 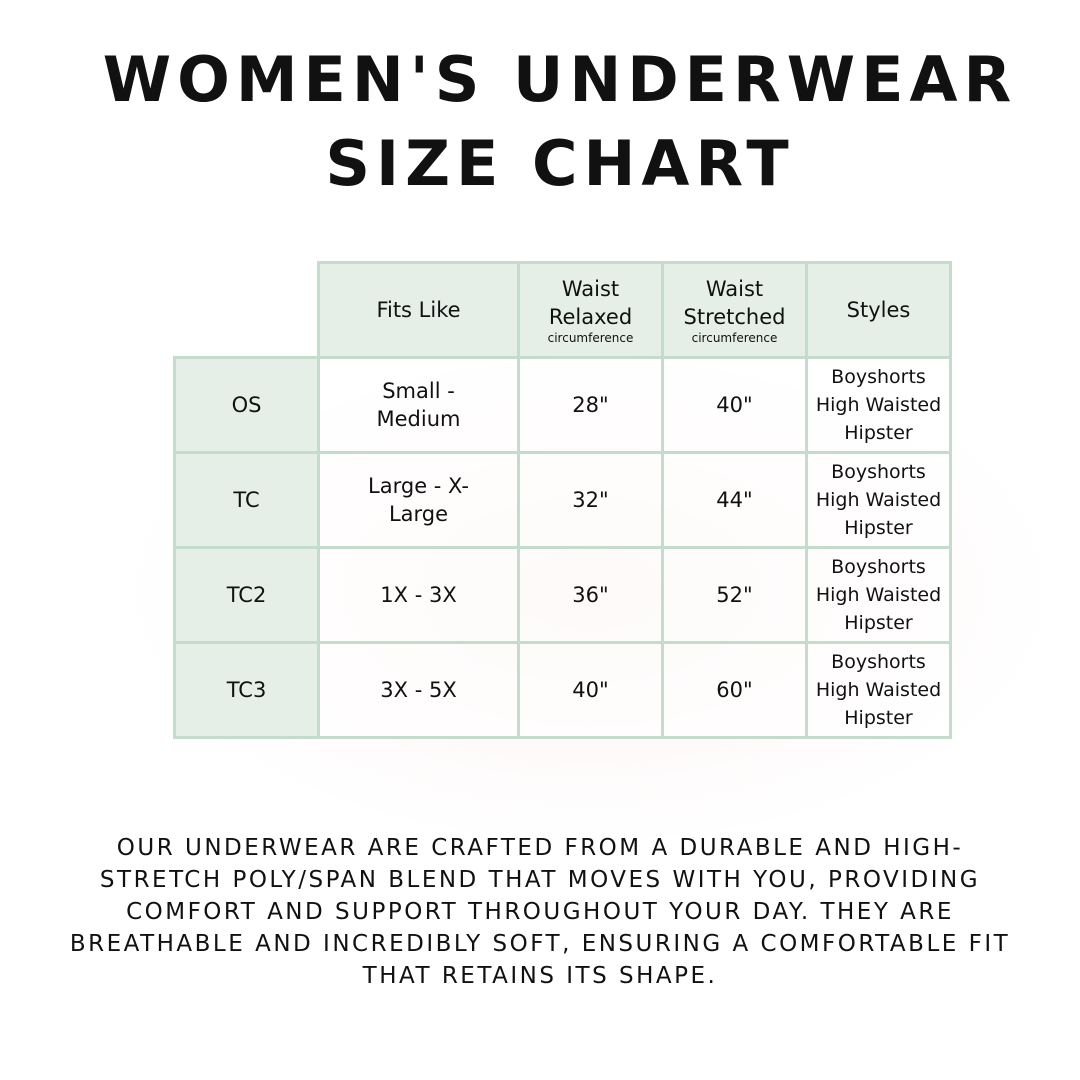 I want to click on waist-stretched-cell: 44", so click(x=734, y=500).